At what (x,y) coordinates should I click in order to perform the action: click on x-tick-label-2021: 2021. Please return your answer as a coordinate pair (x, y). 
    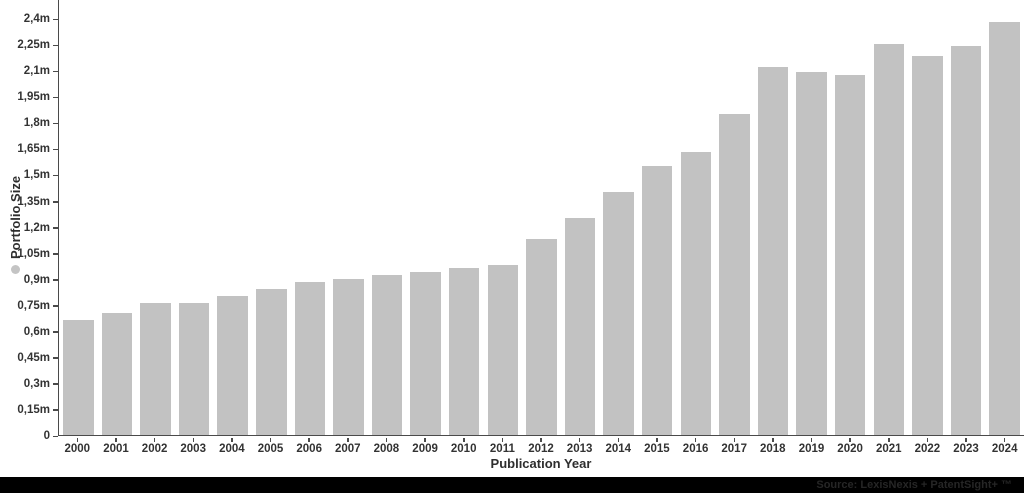
    Looking at the image, I should click on (889, 449).